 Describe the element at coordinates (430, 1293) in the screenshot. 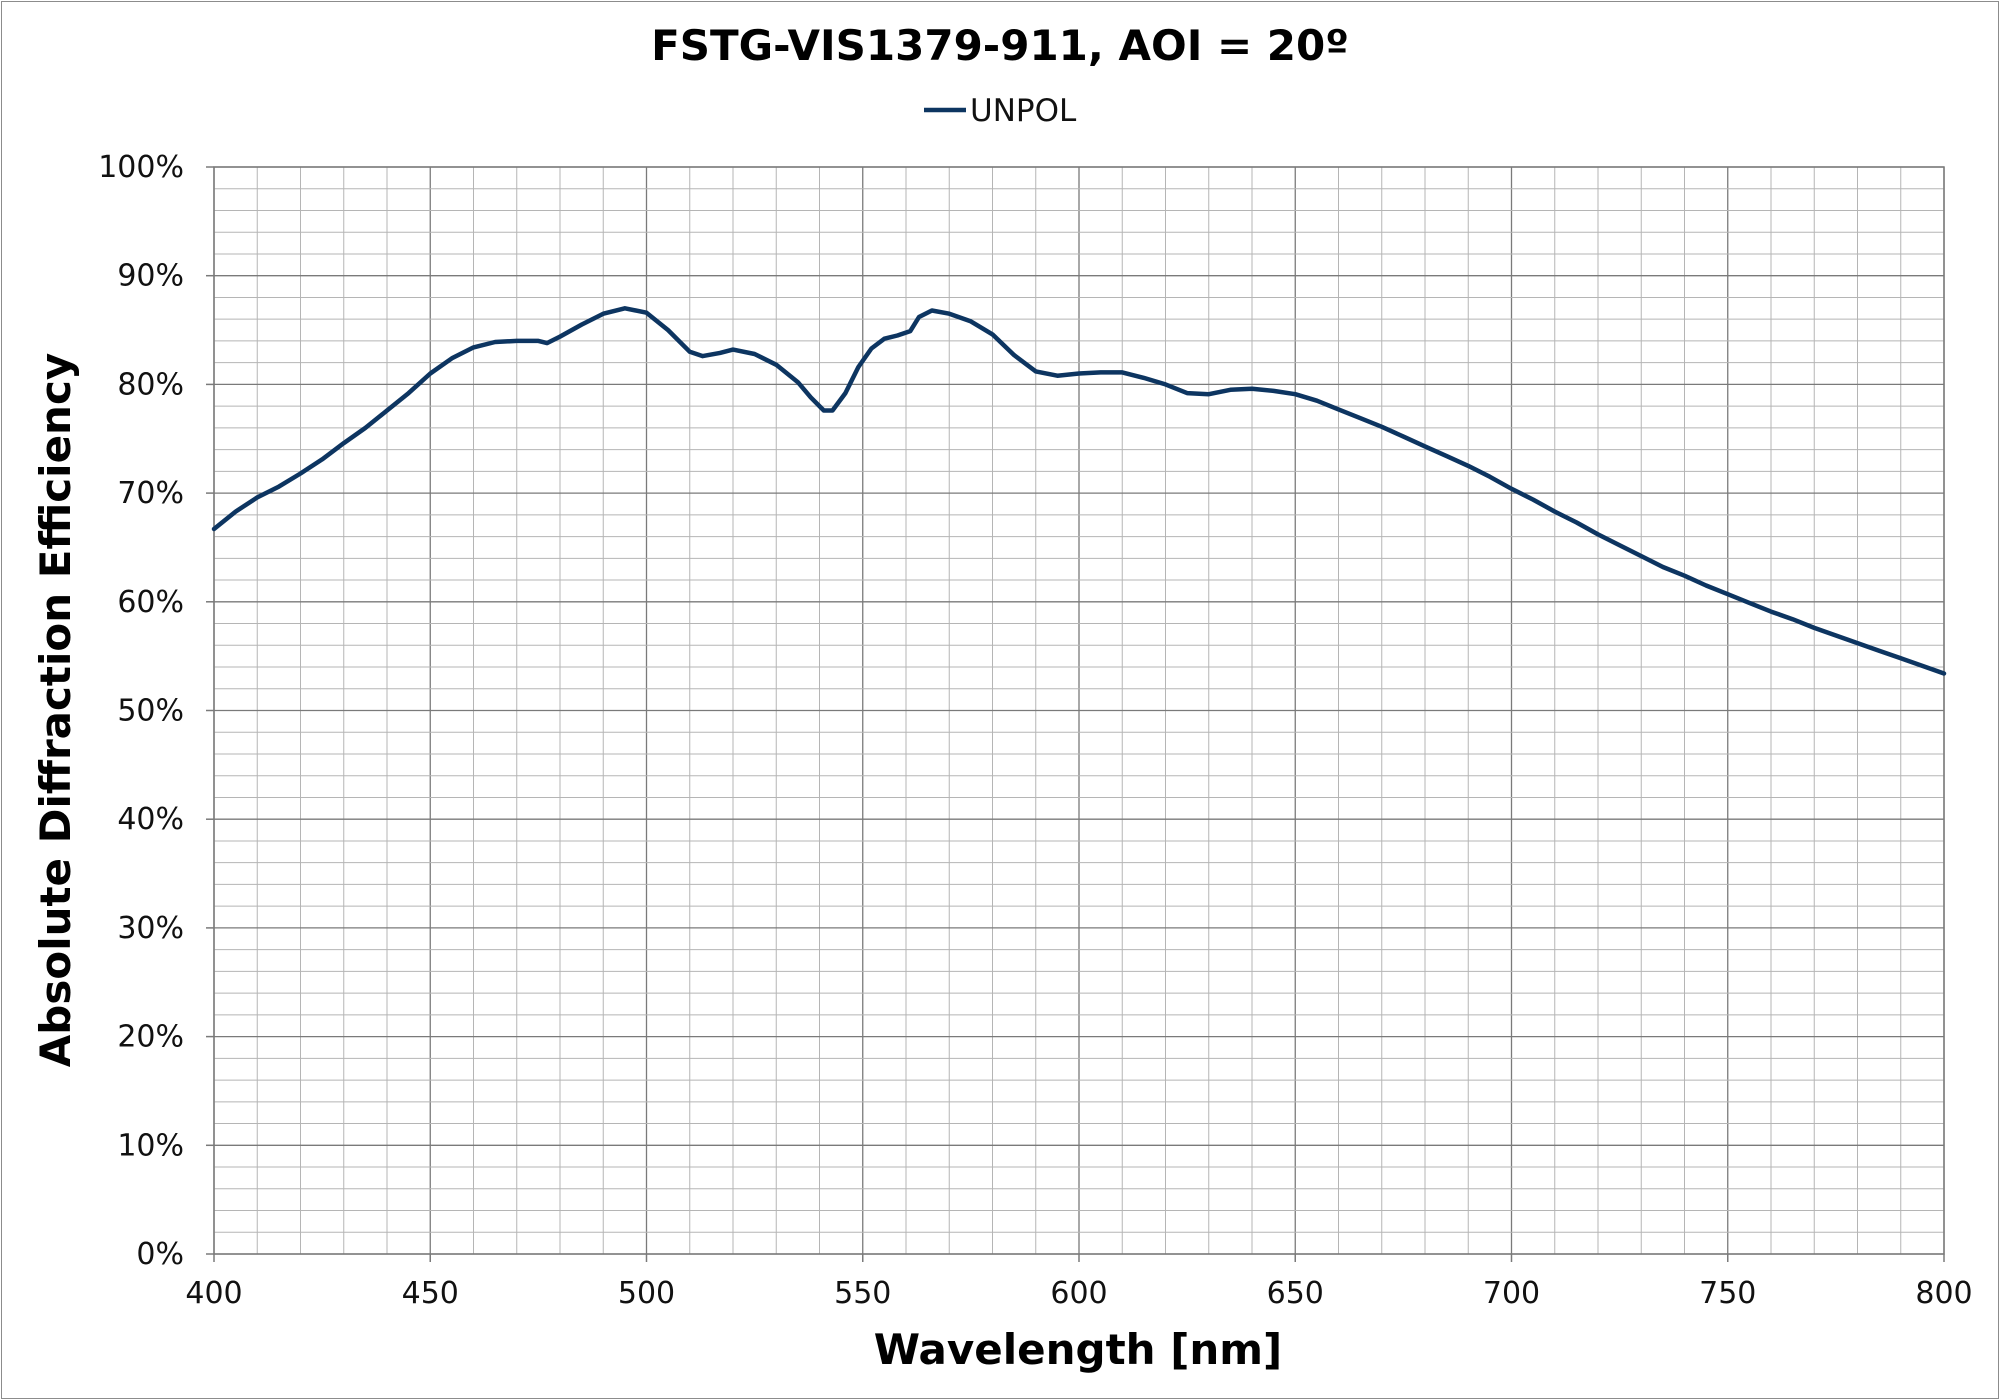

I see `x-tick-label: 450` at that location.